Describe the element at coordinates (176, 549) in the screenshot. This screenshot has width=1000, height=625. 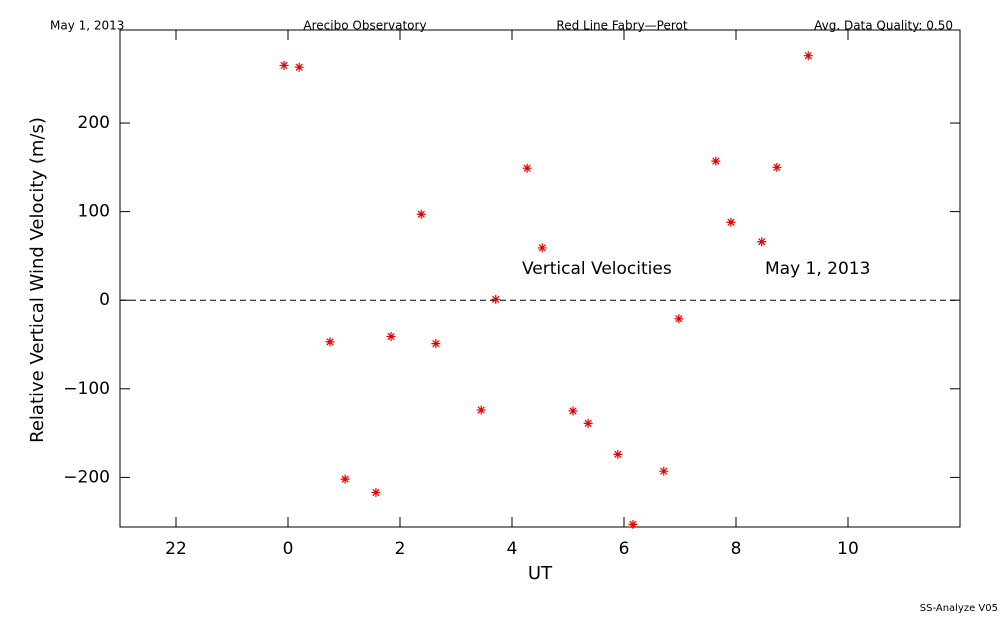
I see `x-tick-label: 22` at that location.